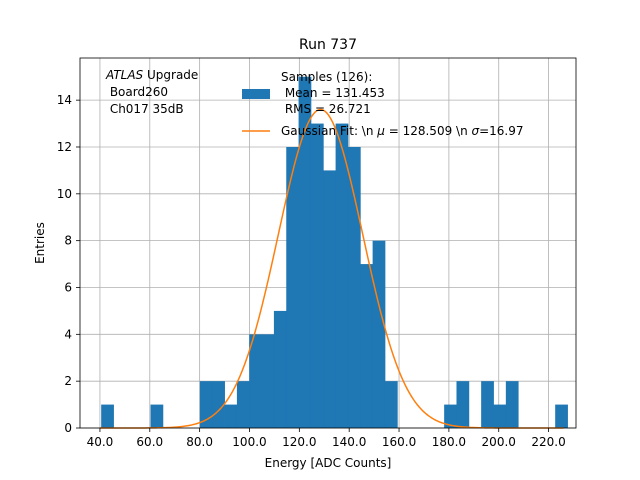 The width and height of the screenshot is (640, 480). I want to click on legend-fit-sigma-symbol: σ, so click(476, 131).